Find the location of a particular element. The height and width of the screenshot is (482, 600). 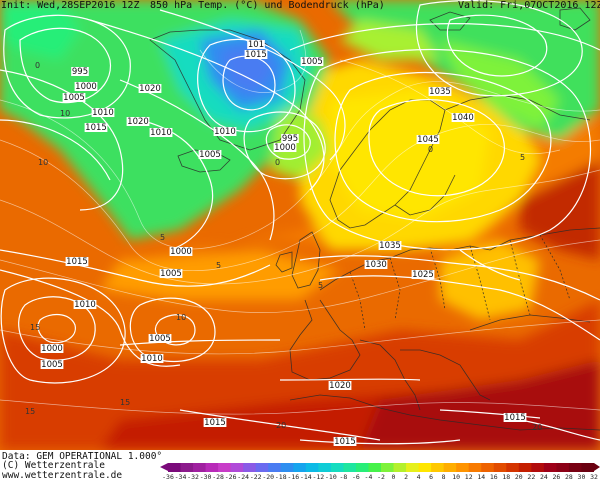

legend-tick-label: -12 is located at coordinates (318, 477).